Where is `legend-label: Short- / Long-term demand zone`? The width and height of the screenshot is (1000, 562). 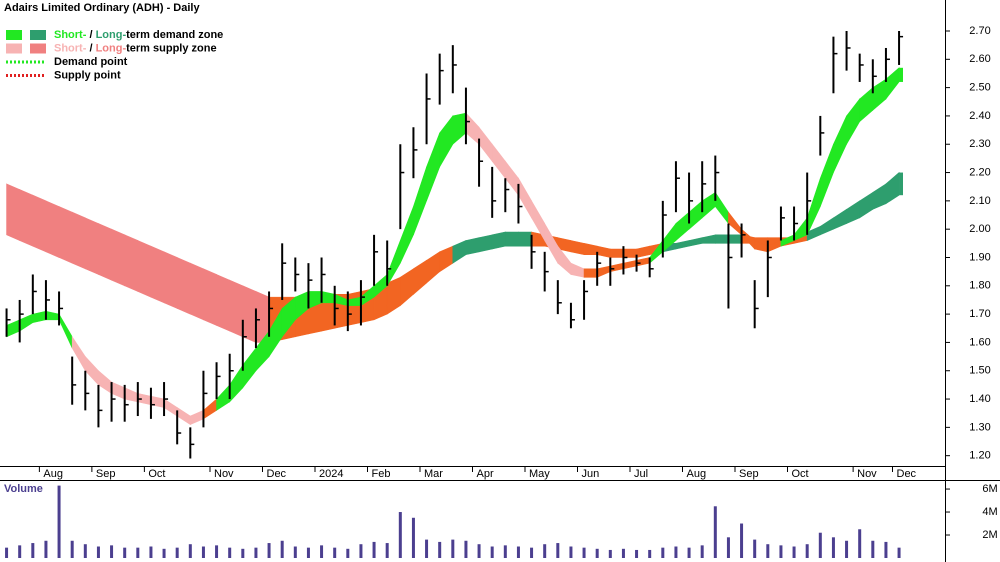
legend-label: Short- / Long-term demand zone is located at coordinates (138, 35).